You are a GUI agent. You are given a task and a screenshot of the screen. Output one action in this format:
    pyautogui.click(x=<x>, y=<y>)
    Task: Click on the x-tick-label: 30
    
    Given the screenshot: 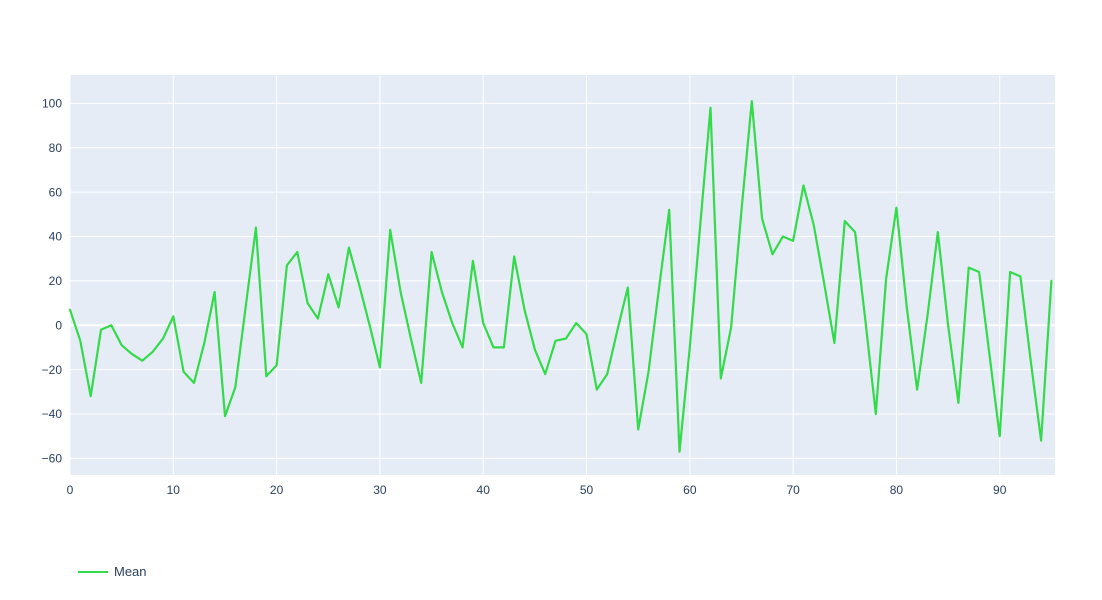 What is the action you would take?
    pyautogui.click(x=380, y=490)
    